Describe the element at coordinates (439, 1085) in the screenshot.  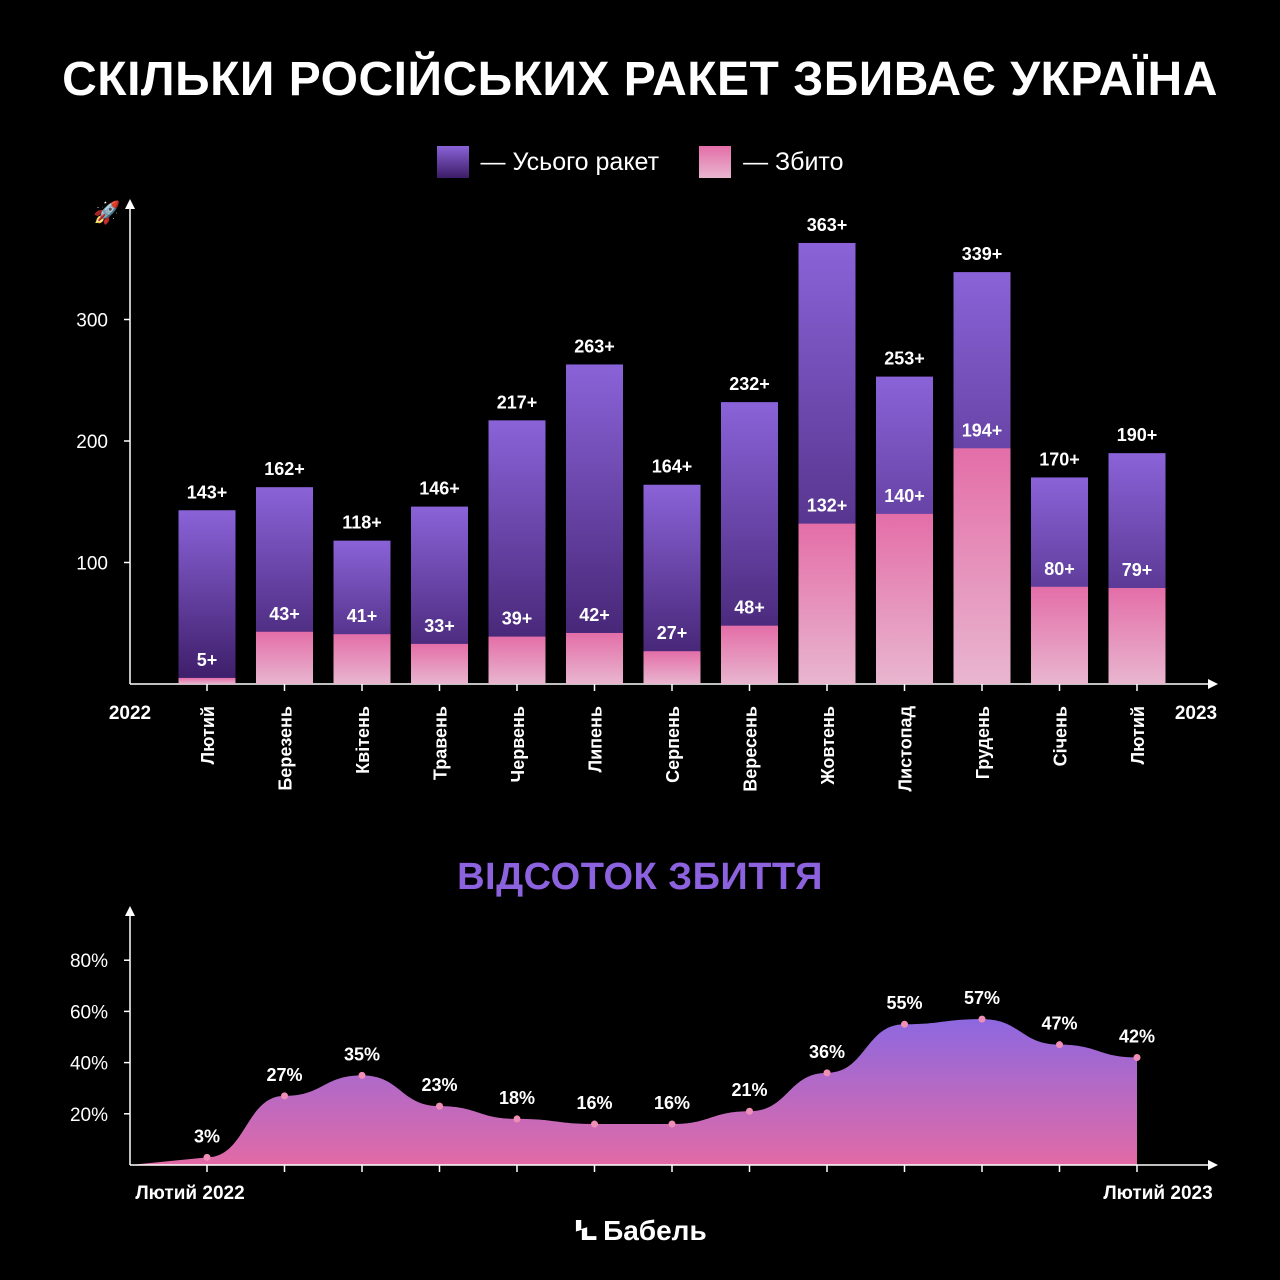
I see `percent-label: 23%` at that location.